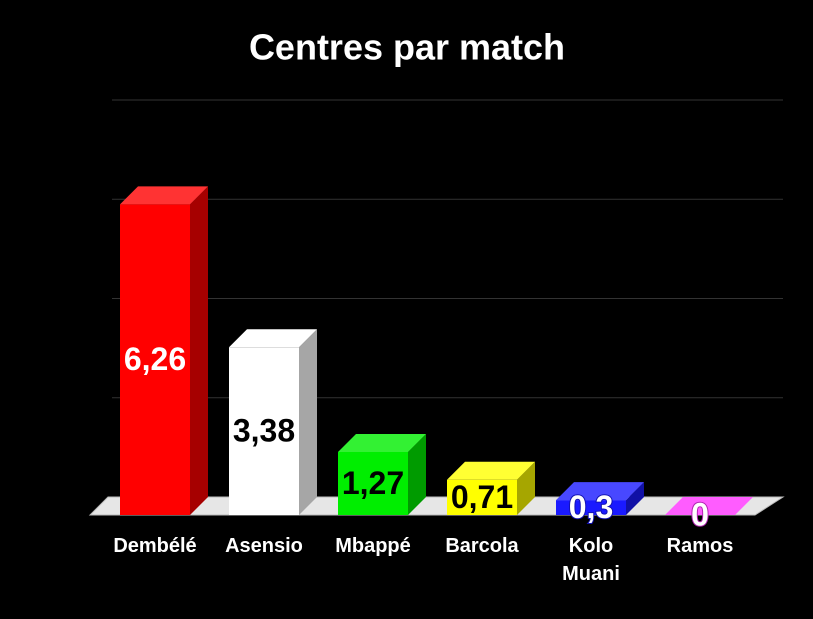  I want to click on value-label: 0, so click(700, 514).